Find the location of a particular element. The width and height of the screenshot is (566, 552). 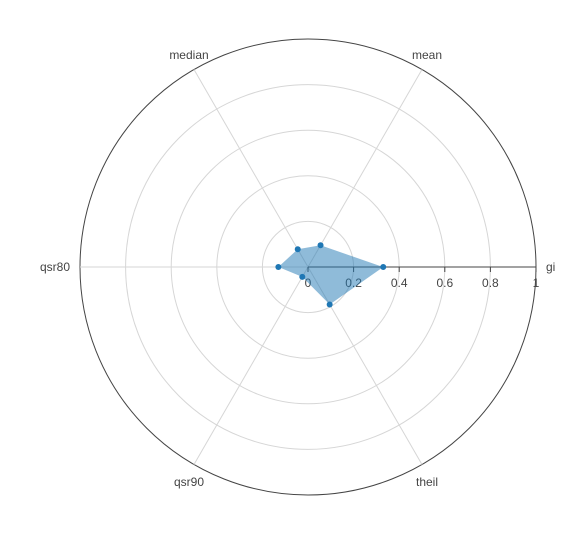

angular-axis-label: median is located at coordinates (188, 55).